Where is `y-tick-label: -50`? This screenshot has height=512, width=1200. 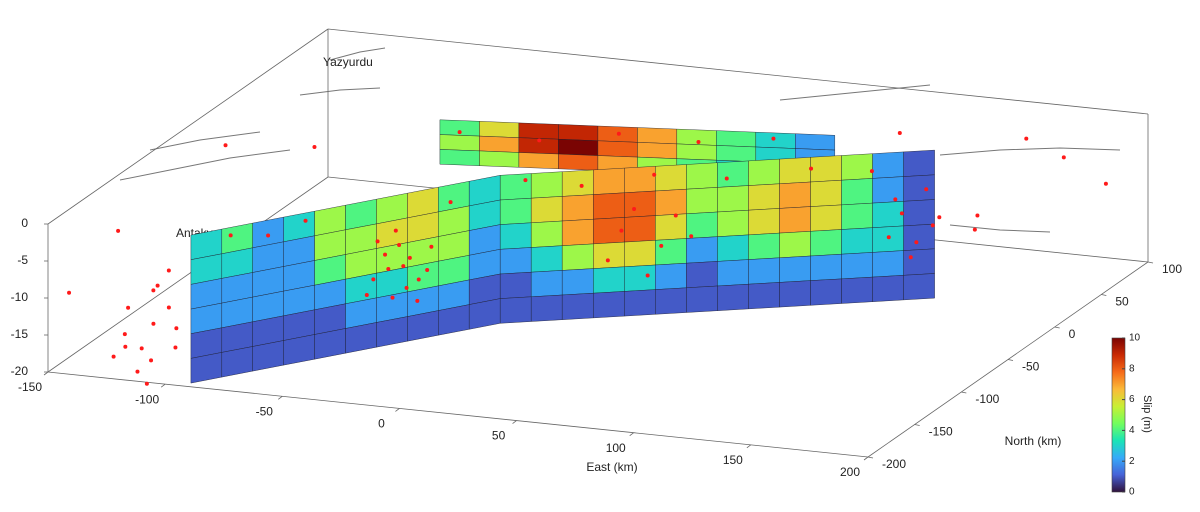 y-tick-label: -50 is located at coordinates (1031, 367).